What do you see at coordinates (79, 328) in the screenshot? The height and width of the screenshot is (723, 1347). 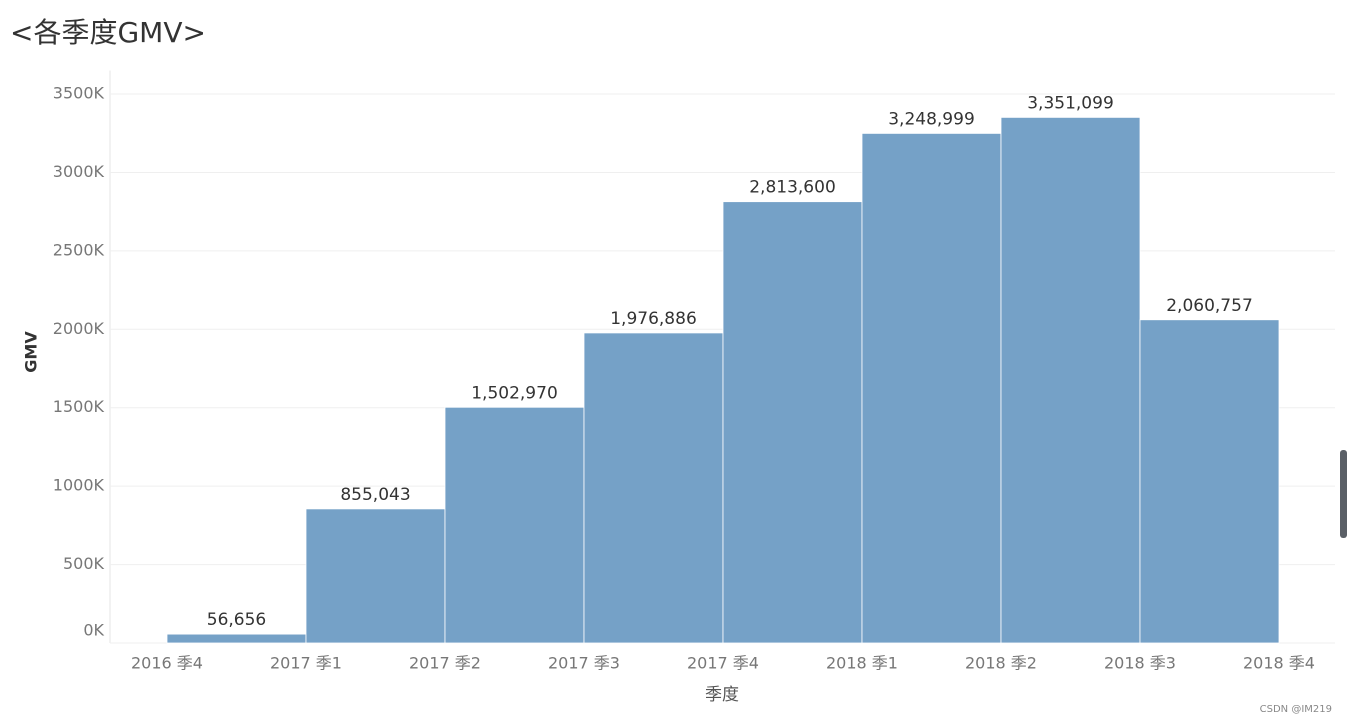 I see `y-tick-label: 2000K` at bounding box center [79, 328].